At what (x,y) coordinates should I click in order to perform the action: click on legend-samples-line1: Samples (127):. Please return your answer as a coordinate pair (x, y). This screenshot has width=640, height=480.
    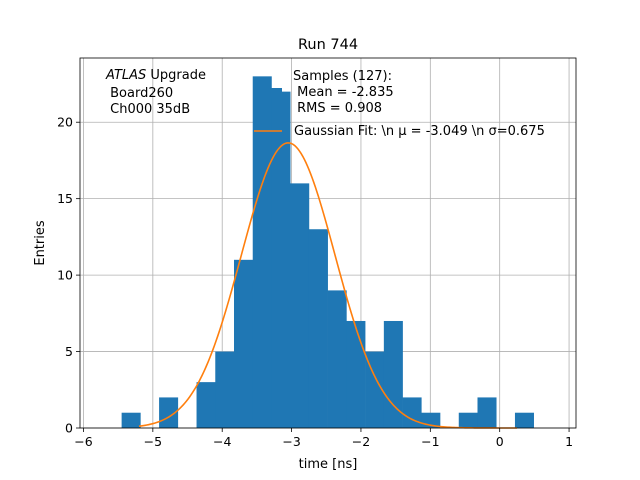
    Looking at the image, I should click on (342, 76).